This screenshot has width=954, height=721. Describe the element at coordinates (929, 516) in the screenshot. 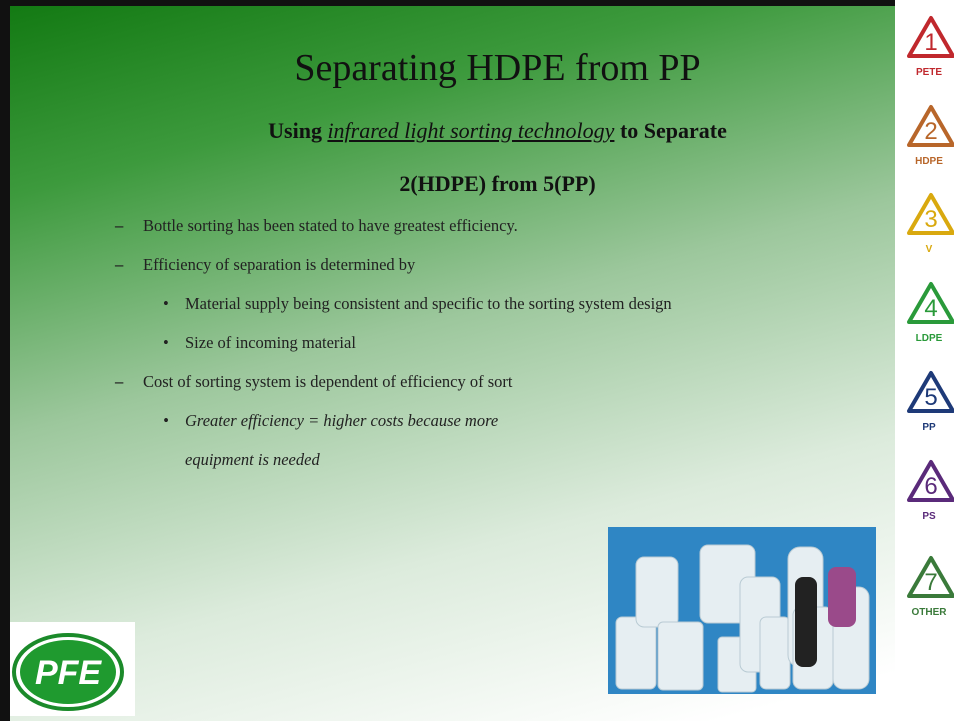

I see `recycle-label: PS` at that location.